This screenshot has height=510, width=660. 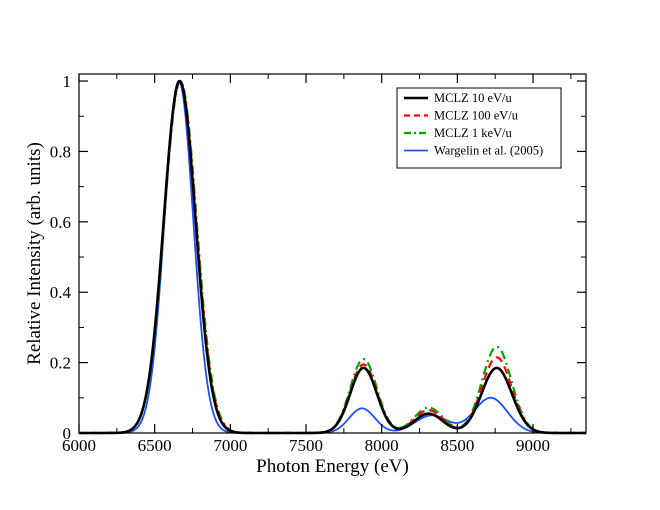 I want to click on x-tick-label: 6000, so click(x=79, y=445).